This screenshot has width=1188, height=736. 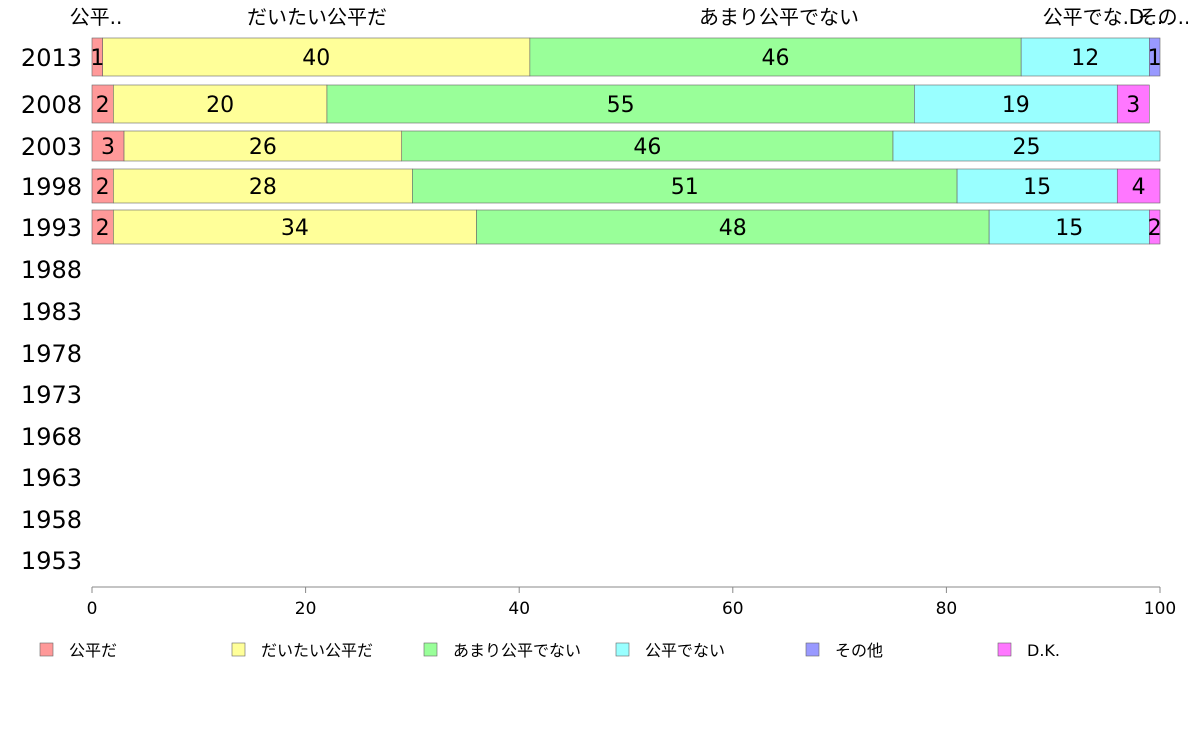 I want to click on legend-item: だいたい公平だ, so click(x=302, y=650).